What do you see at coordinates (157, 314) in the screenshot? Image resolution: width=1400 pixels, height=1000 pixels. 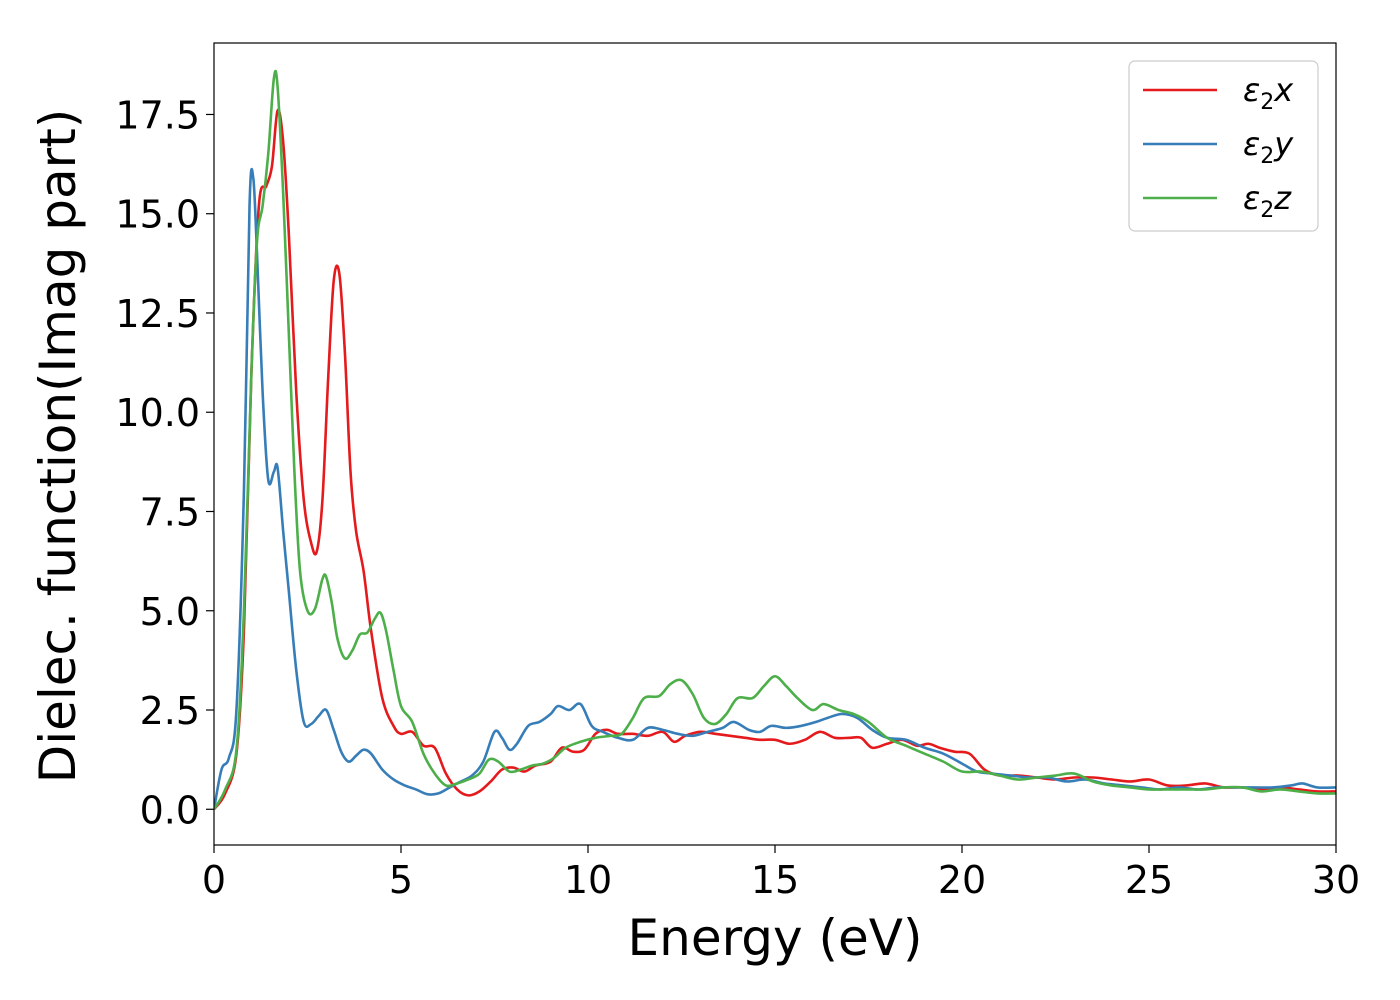 I see `y-tick-label: 12.5` at bounding box center [157, 314].